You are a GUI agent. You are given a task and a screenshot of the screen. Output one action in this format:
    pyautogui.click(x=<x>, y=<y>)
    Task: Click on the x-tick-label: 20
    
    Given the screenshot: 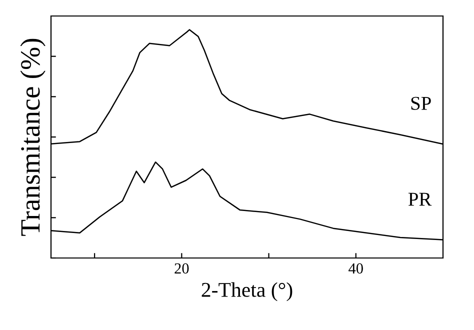 What is the action you would take?
    pyautogui.click(x=181, y=268)
    